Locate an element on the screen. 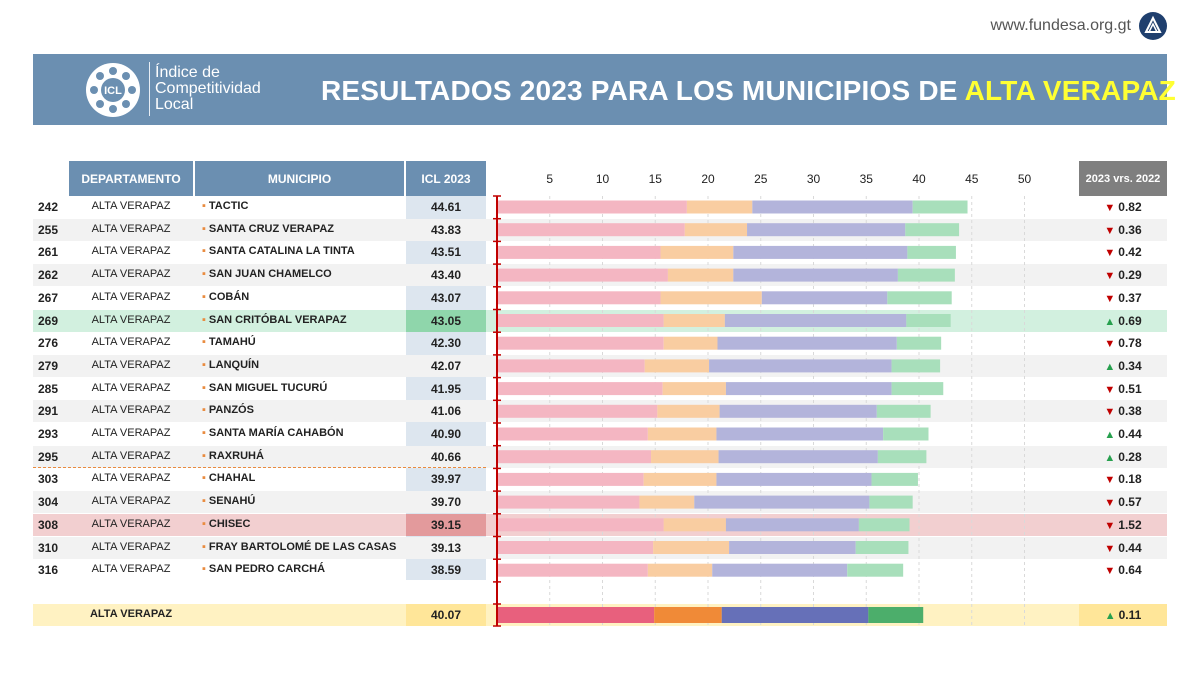 Image resolution: width=1200 pixels, height=675 pixels. rank-value: 316 is located at coordinates (48, 570).